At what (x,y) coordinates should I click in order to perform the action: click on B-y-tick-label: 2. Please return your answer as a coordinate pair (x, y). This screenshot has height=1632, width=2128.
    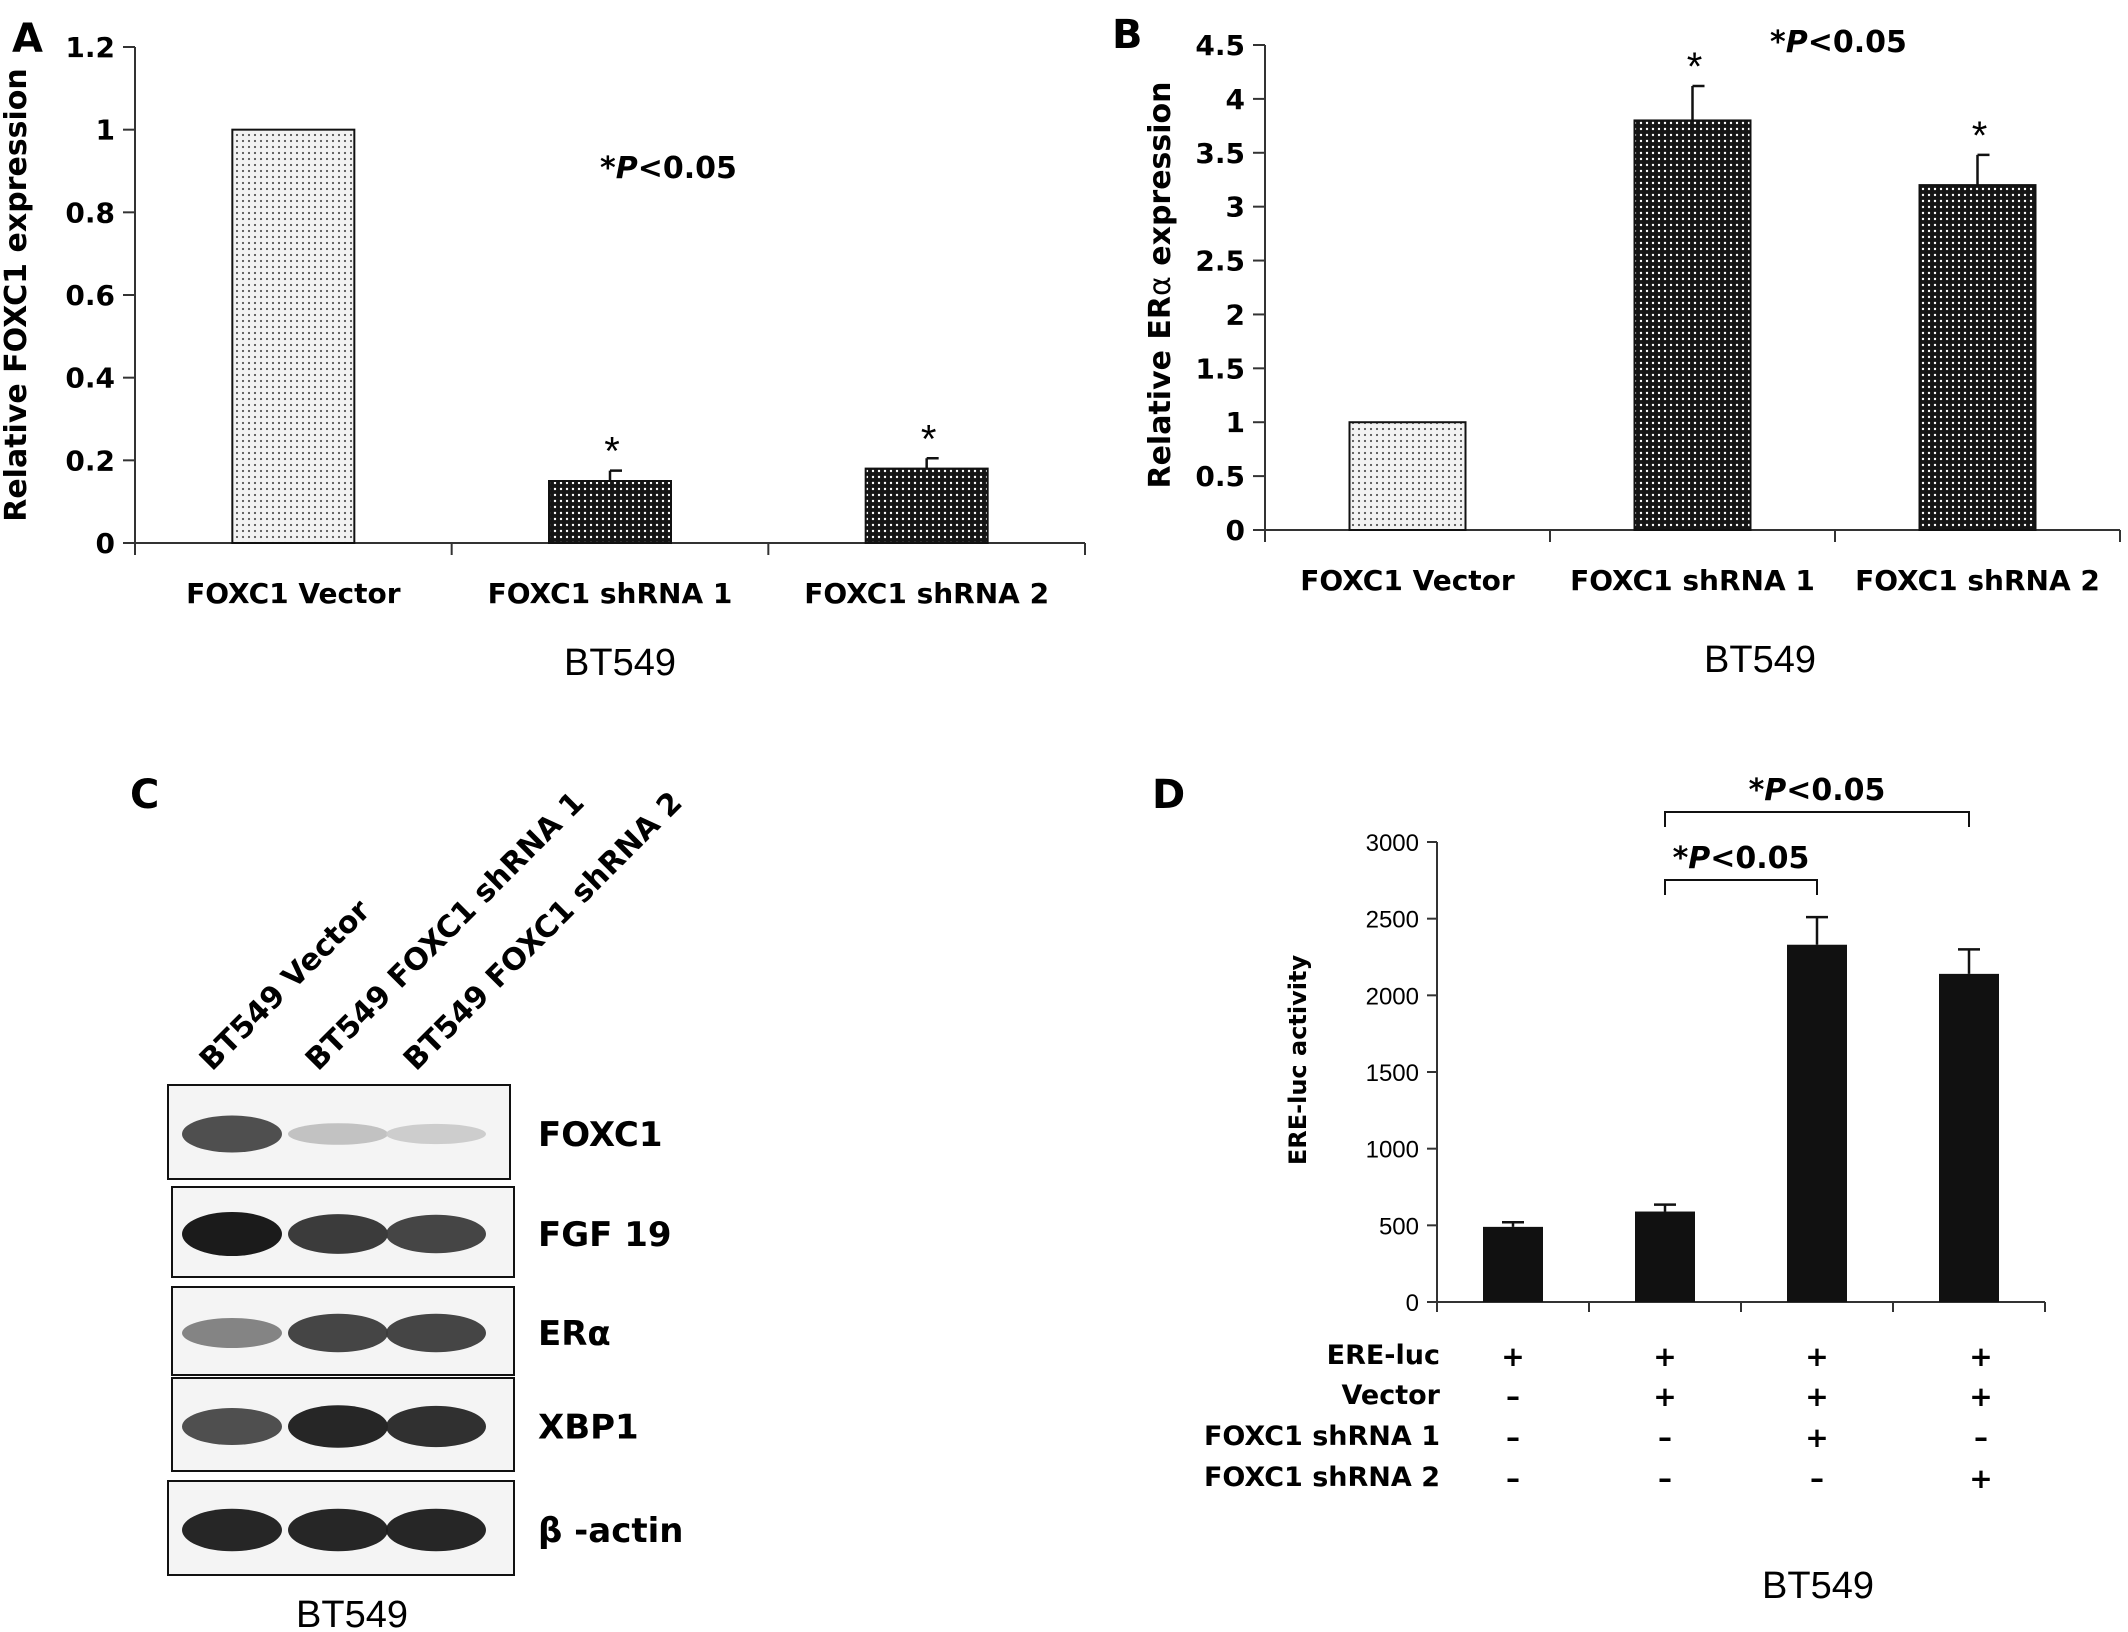
    Looking at the image, I should click on (1235, 314).